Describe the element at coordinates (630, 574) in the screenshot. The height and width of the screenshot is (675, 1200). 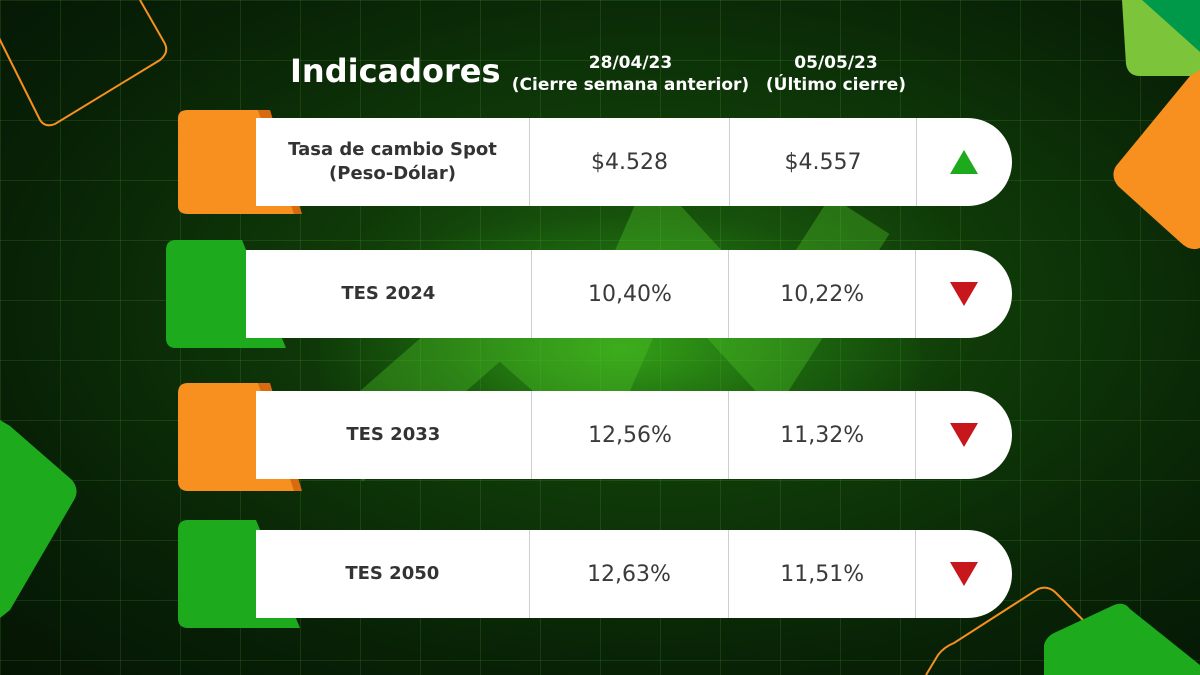
I see `previous-close-value: 12,63%` at that location.